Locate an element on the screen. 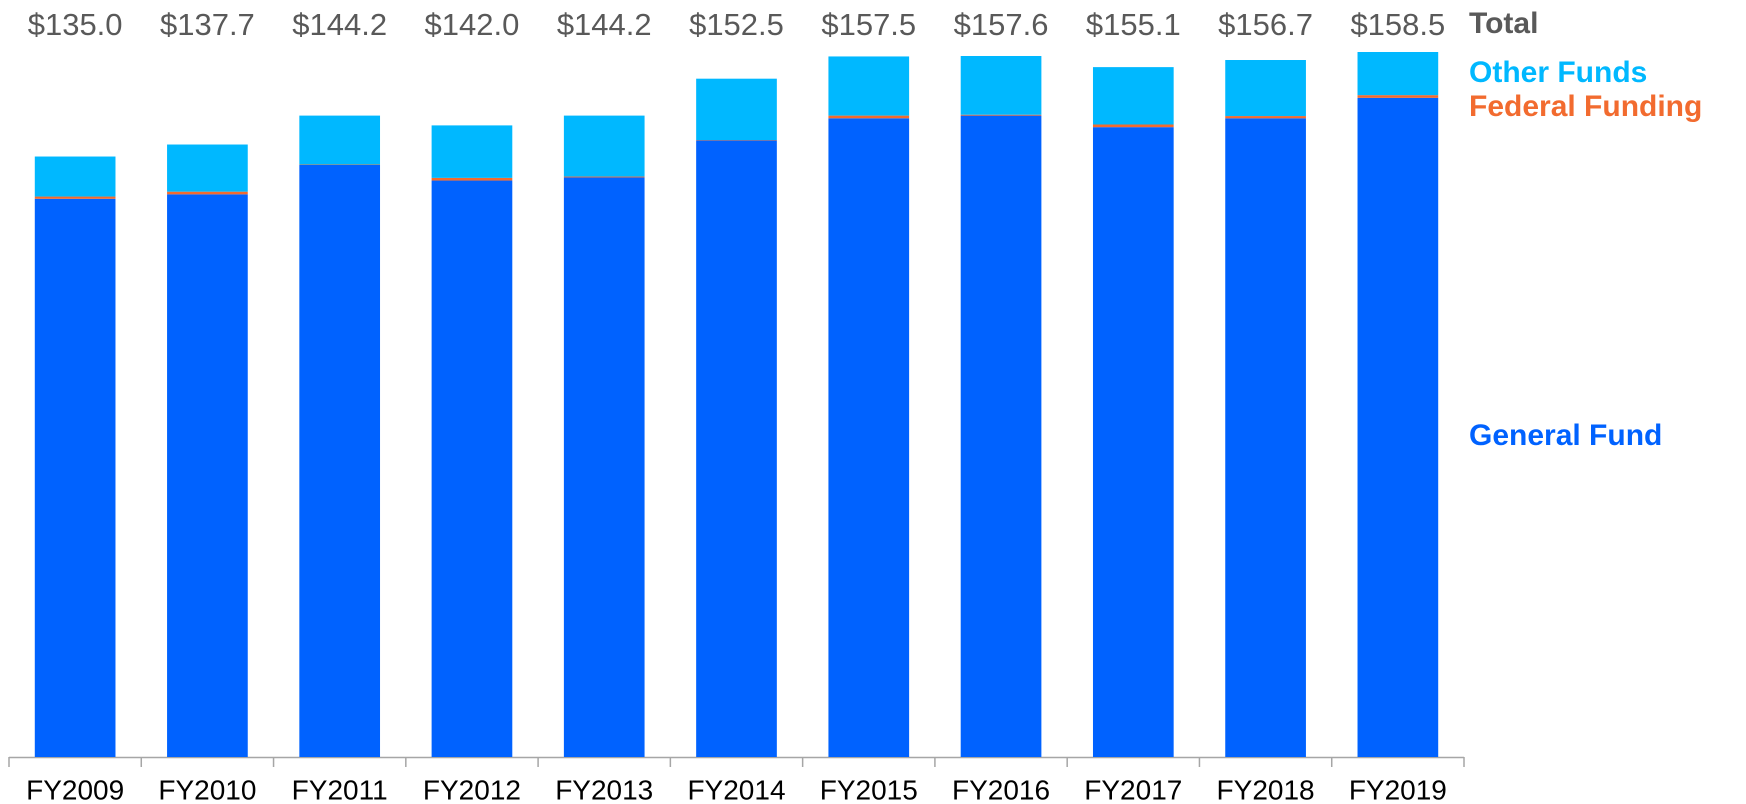 This screenshot has height=804, width=1746. total-label: $158.5 is located at coordinates (1397, 24).